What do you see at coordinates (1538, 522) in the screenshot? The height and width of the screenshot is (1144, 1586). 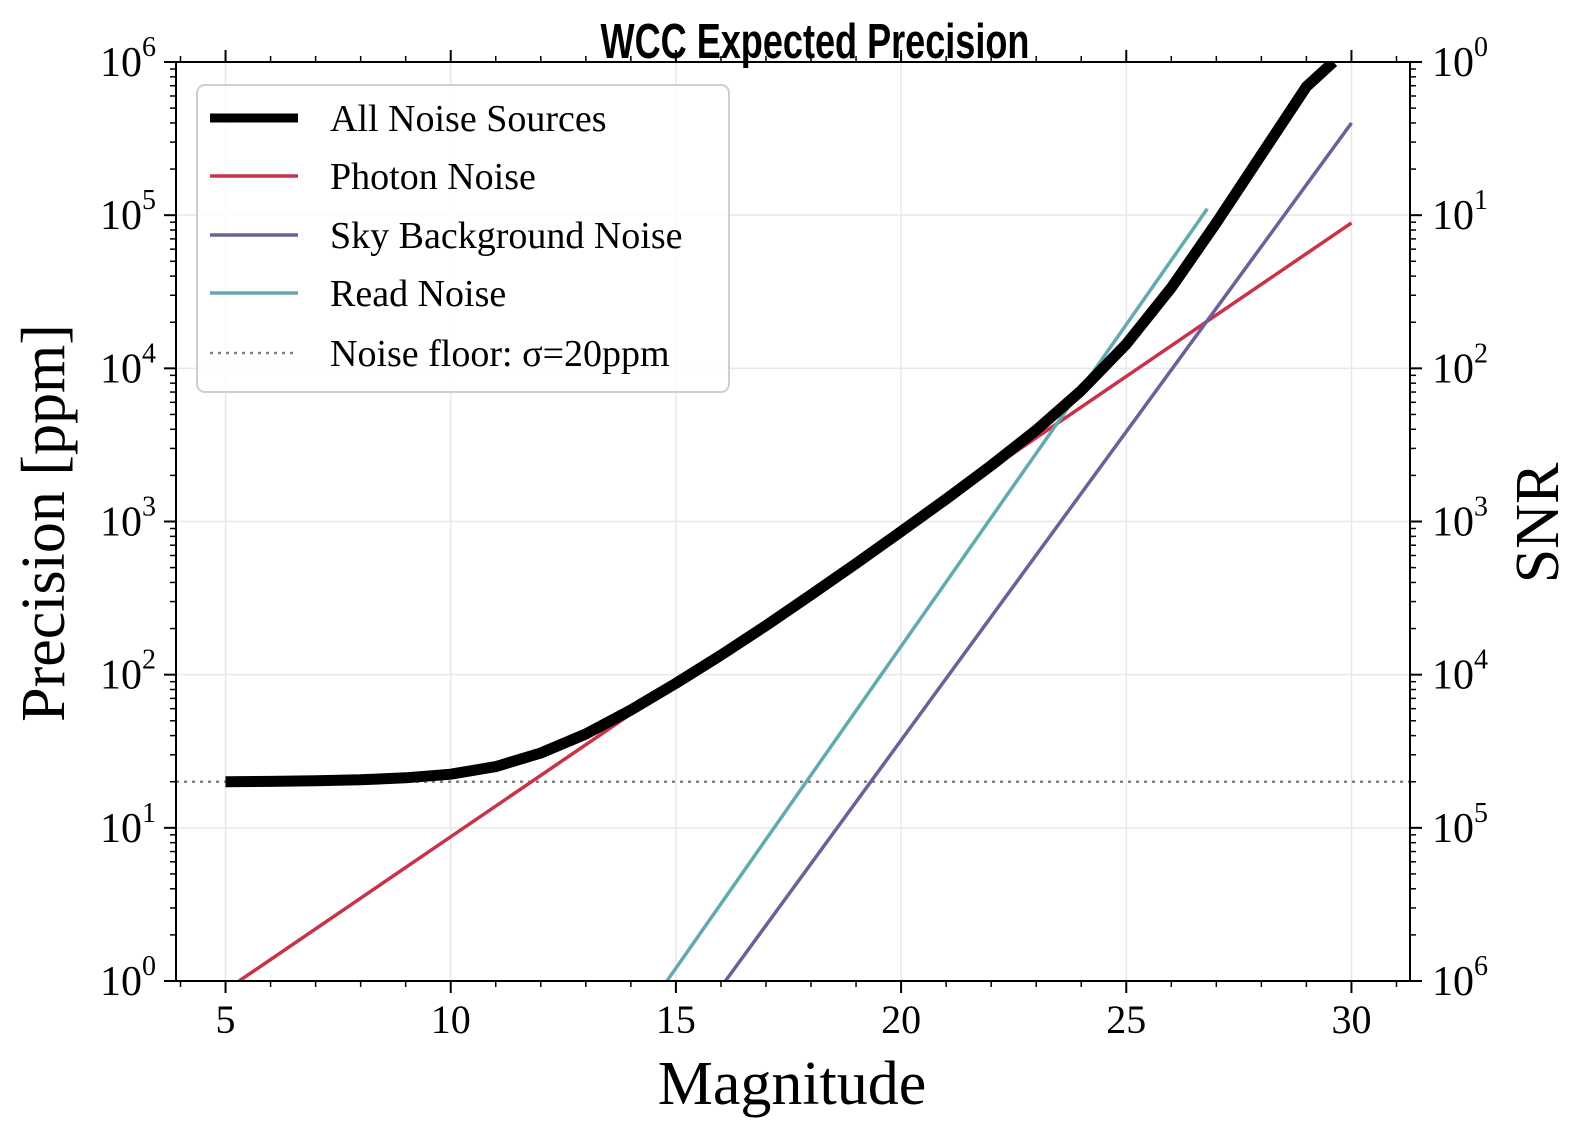 I see `y2-axis-label: SNR` at bounding box center [1538, 522].